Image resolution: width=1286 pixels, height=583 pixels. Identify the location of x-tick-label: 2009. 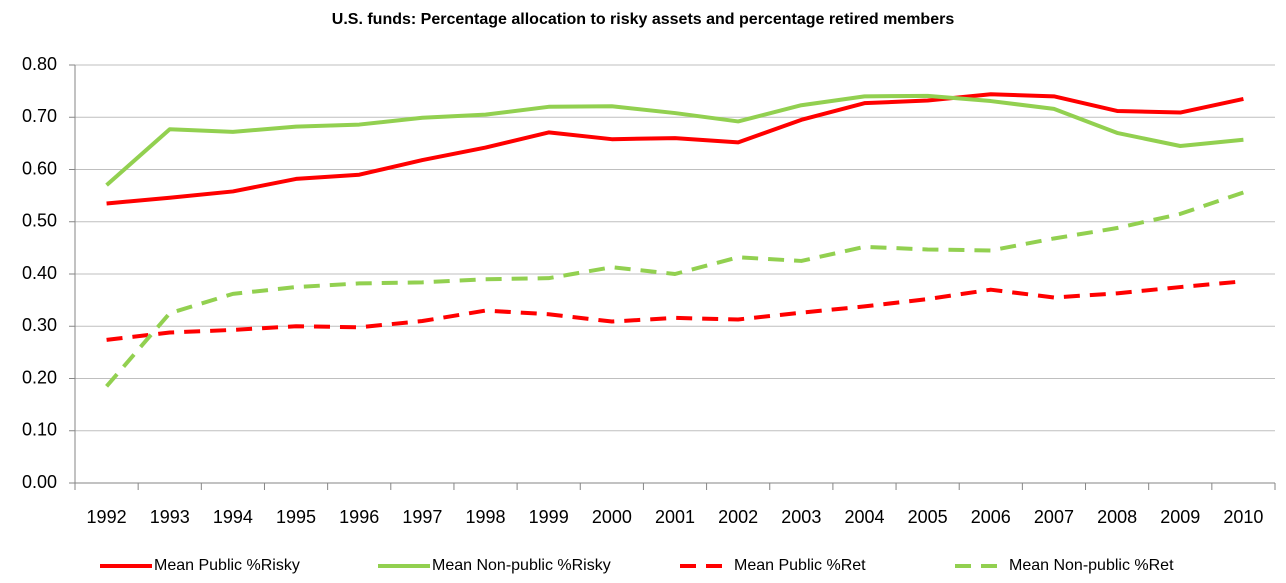
(1180, 517).